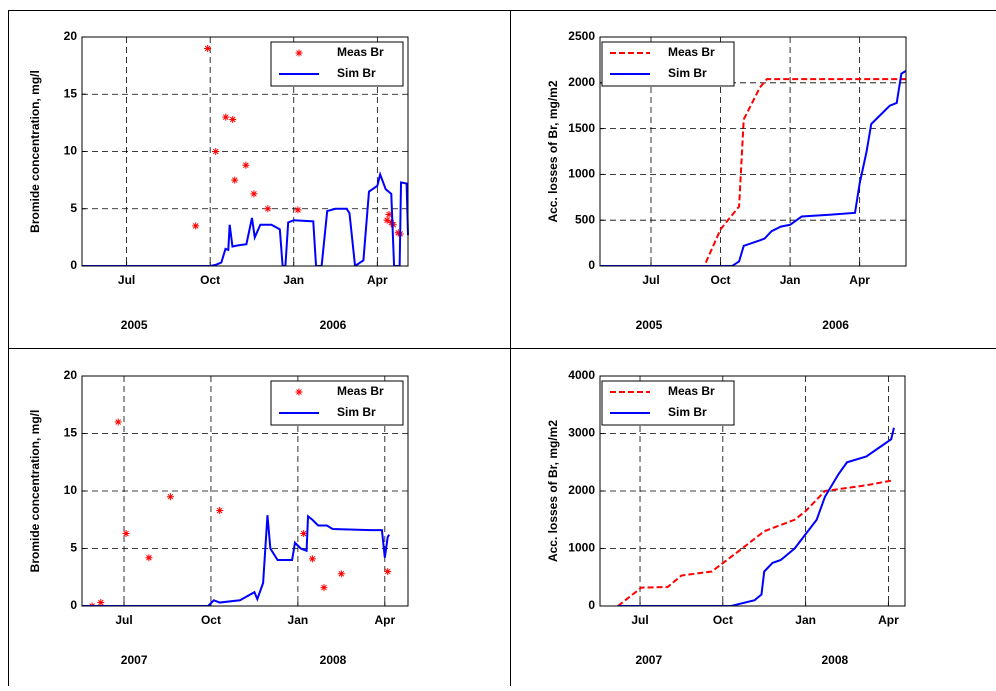 Image resolution: width=996 pixels, height=691 pixels. What do you see at coordinates (35, 151) in the screenshot?
I see `y-axis-label: Bromide concentration, mg/l` at bounding box center [35, 151].